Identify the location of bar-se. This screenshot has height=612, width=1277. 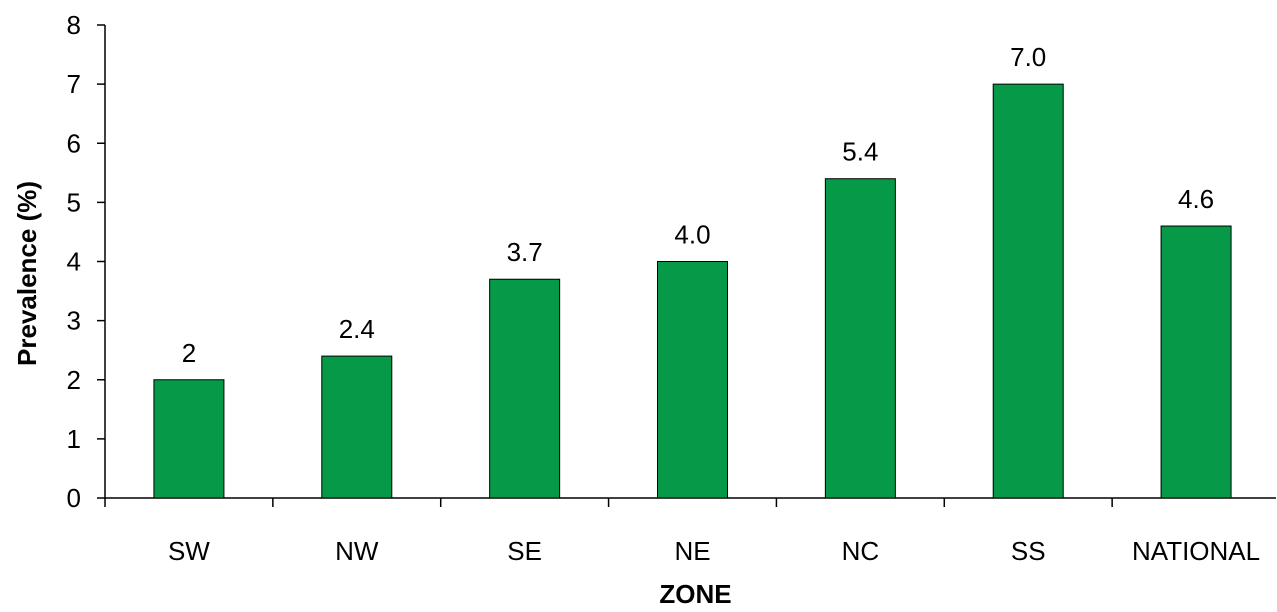
(525, 388).